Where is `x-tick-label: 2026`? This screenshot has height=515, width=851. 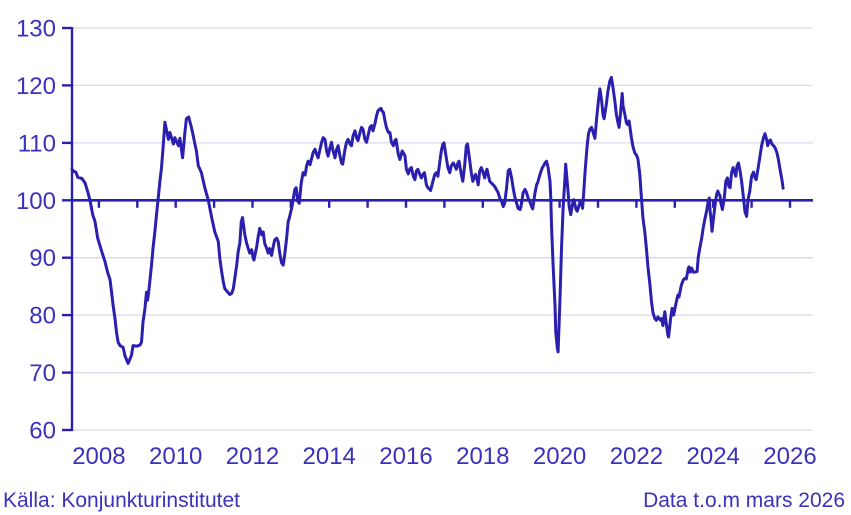
x-tick-label: 2026 is located at coordinates (789, 456).